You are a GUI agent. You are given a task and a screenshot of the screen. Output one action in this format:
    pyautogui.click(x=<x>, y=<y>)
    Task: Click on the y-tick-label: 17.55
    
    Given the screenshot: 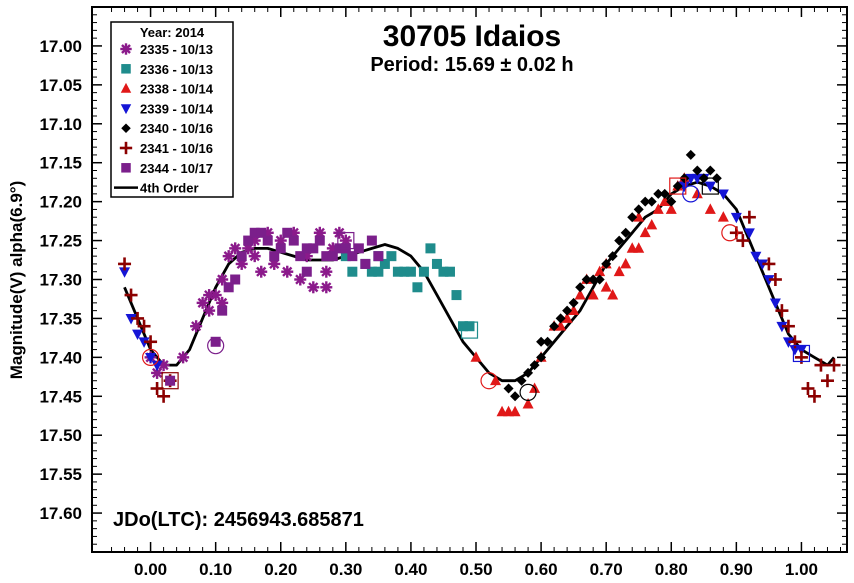 What is the action you would take?
    pyautogui.click(x=60, y=474)
    